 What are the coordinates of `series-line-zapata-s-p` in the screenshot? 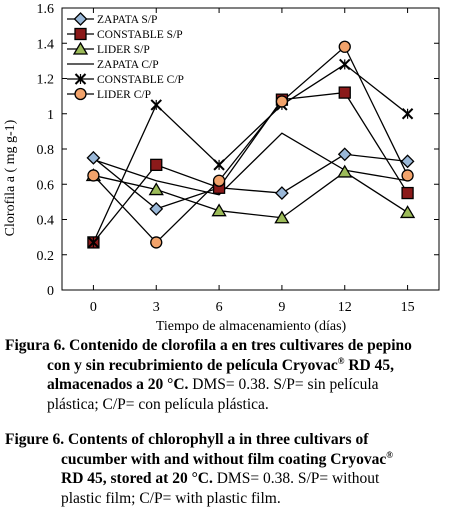 It's located at (250, 181).